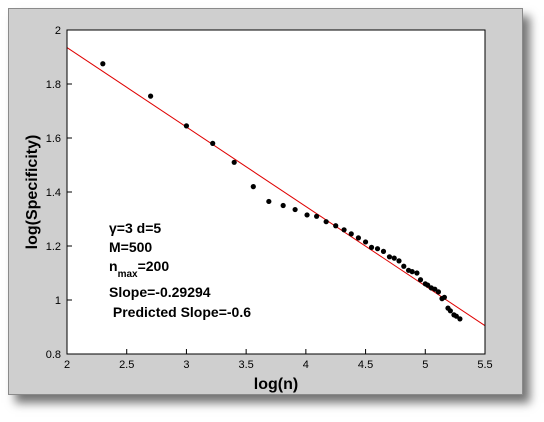 The height and width of the screenshot is (422, 544). What do you see at coordinates (67, 365) in the screenshot?
I see `x-tick-label-1: 2` at bounding box center [67, 365].